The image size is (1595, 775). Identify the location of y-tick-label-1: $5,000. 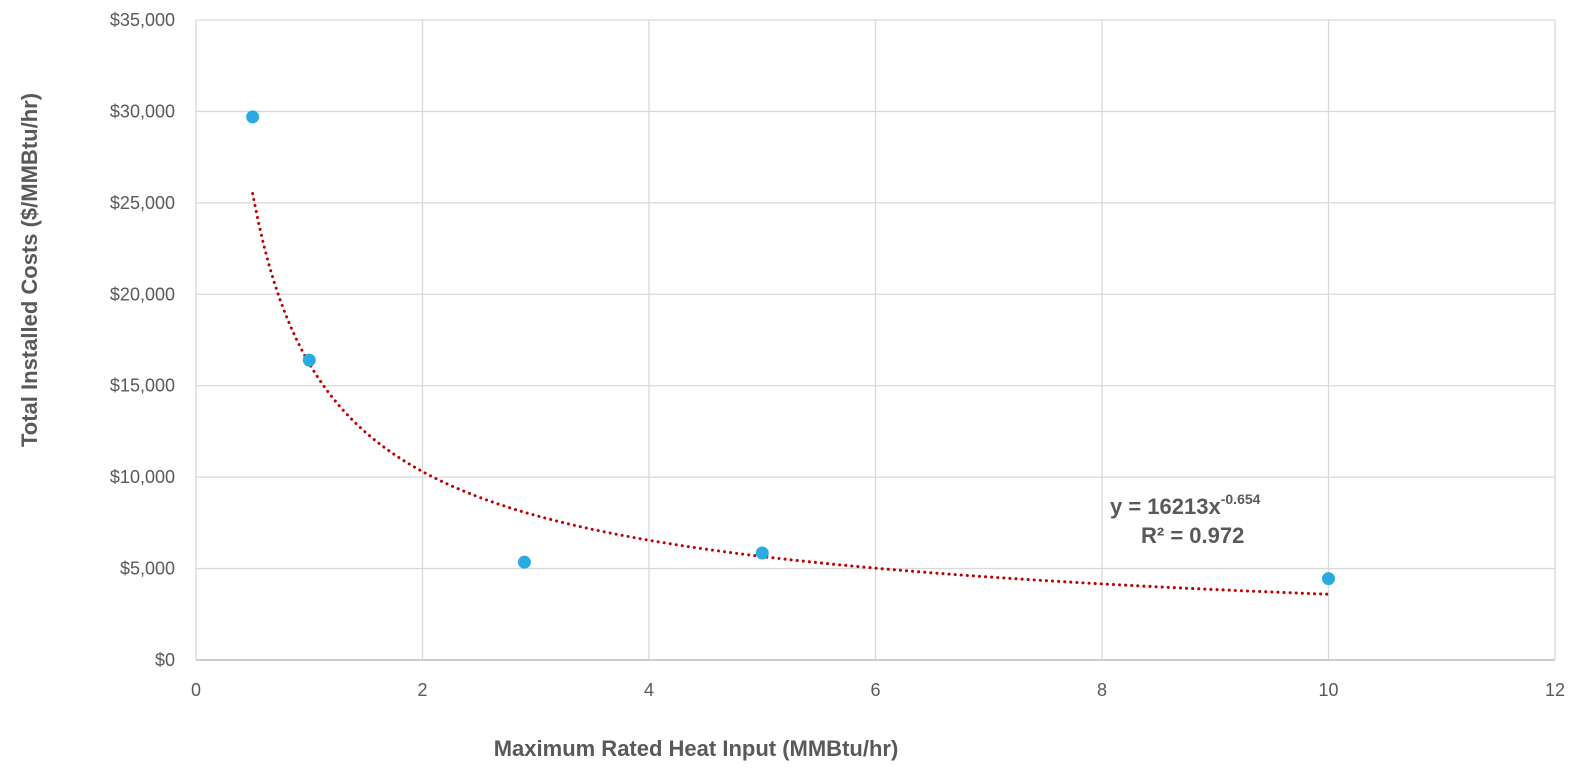
(147, 569).